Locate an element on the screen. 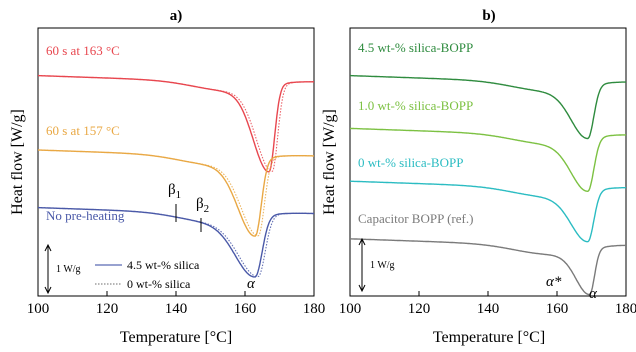  beta2-symbol: β is located at coordinates (200, 204).